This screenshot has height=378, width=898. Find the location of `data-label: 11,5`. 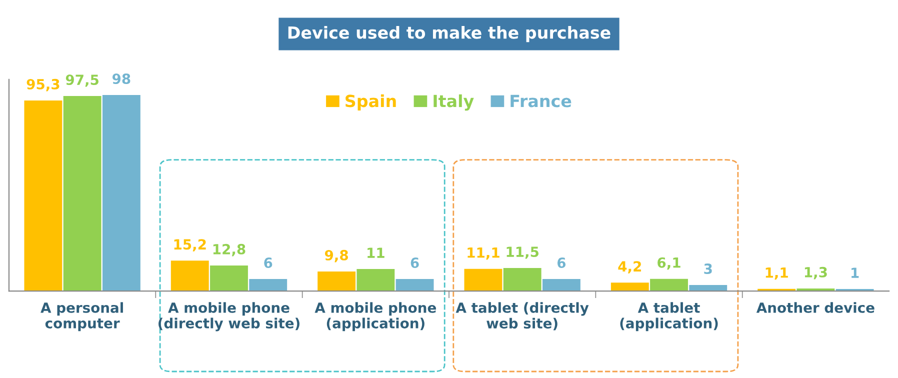

data-label: 11,5 is located at coordinates (522, 252).